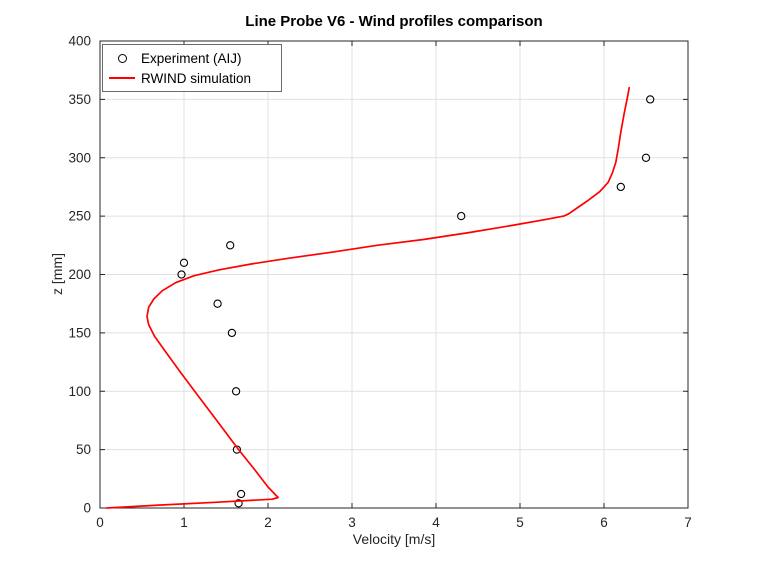 The height and width of the screenshot is (570, 760). What do you see at coordinates (79, 274) in the screenshot?
I see `y-tick-label: 200` at bounding box center [79, 274].